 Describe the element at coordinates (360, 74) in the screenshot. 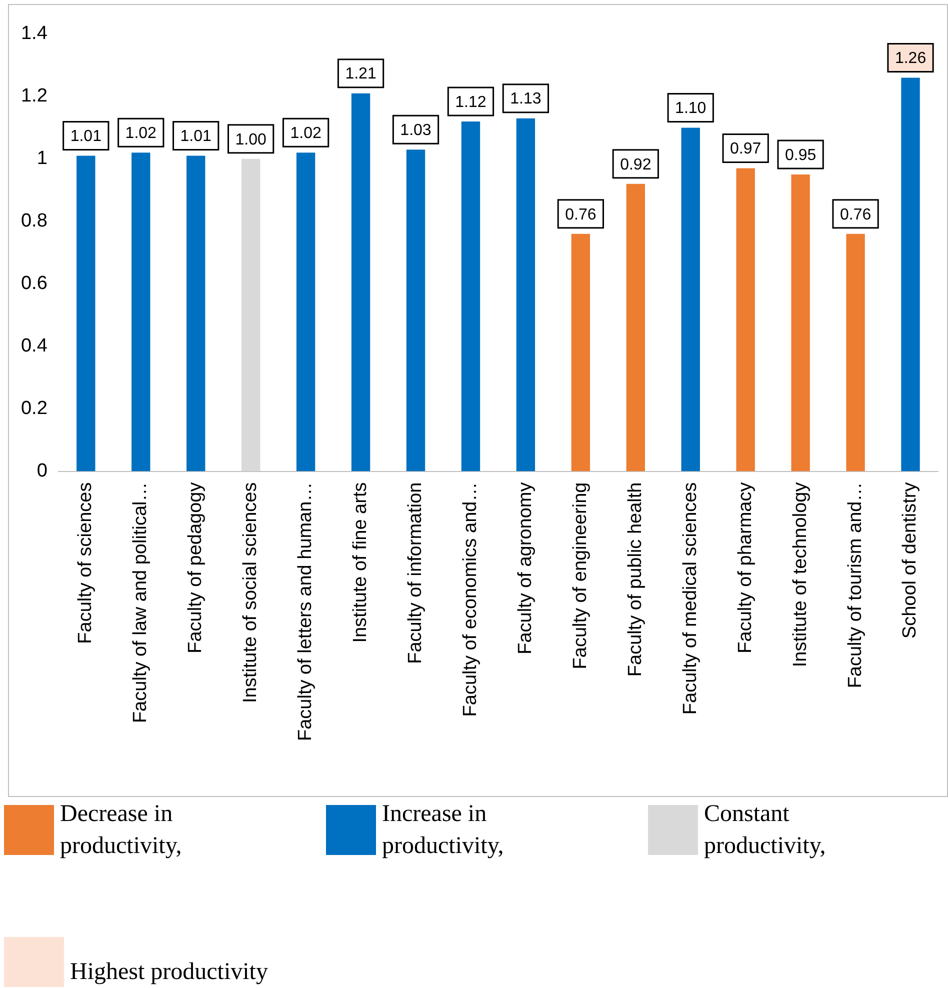

I see `data-label: 1.21` at that location.